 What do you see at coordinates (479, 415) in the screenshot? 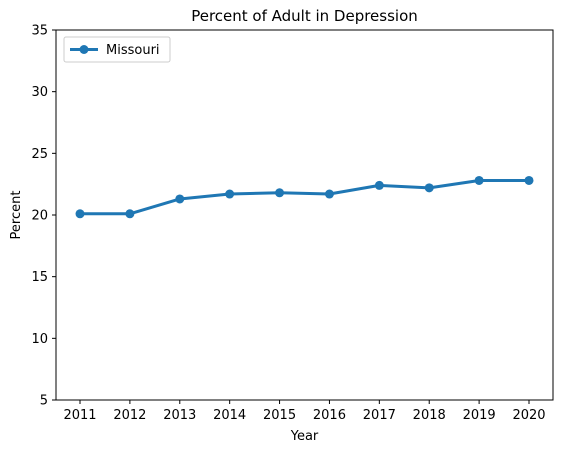
I see `x-tick-label: 2019` at bounding box center [479, 415].